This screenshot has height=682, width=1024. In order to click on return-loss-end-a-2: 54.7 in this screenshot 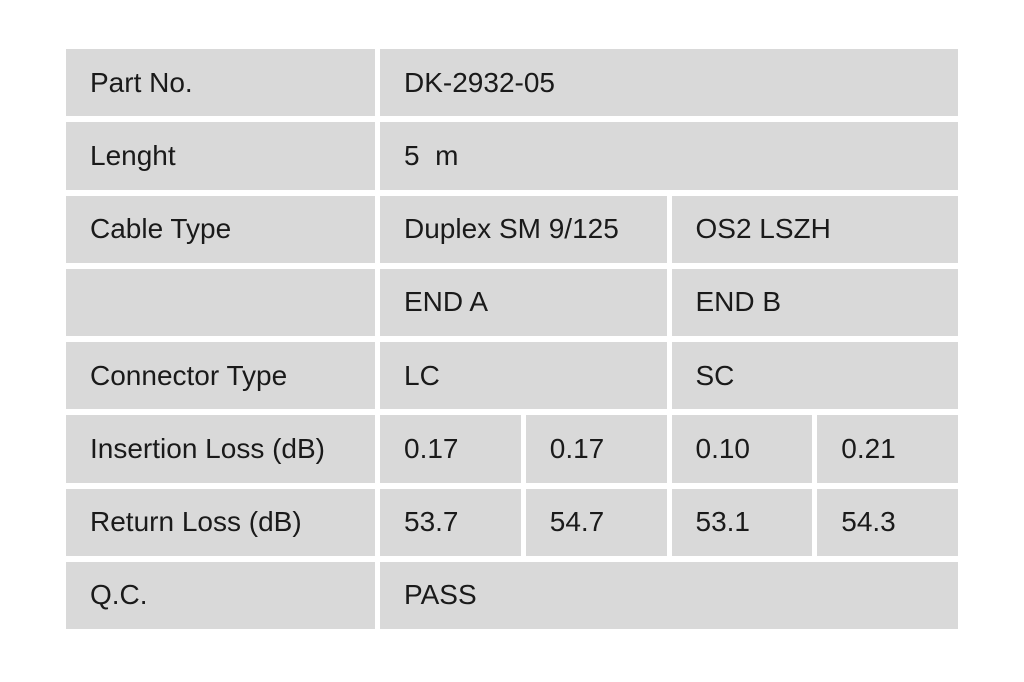, I will do `click(596, 522)`.